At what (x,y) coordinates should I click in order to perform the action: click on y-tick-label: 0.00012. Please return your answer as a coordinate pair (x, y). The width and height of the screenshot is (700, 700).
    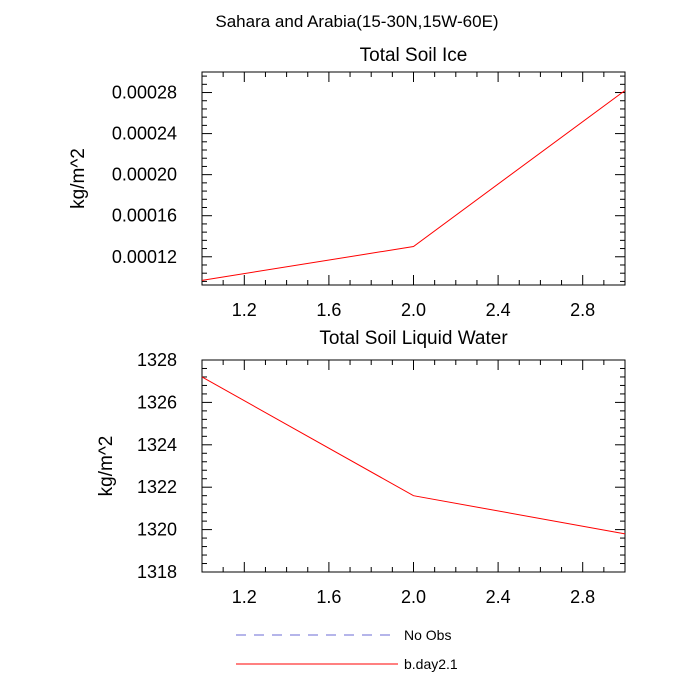
    Looking at the image, I should click on (144, 257).